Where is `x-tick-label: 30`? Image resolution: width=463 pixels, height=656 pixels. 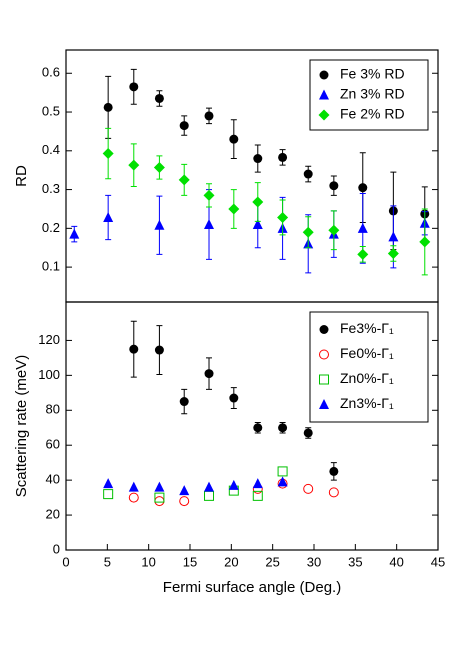
x-tick-label: 30 is located at coordinates (314, 561).